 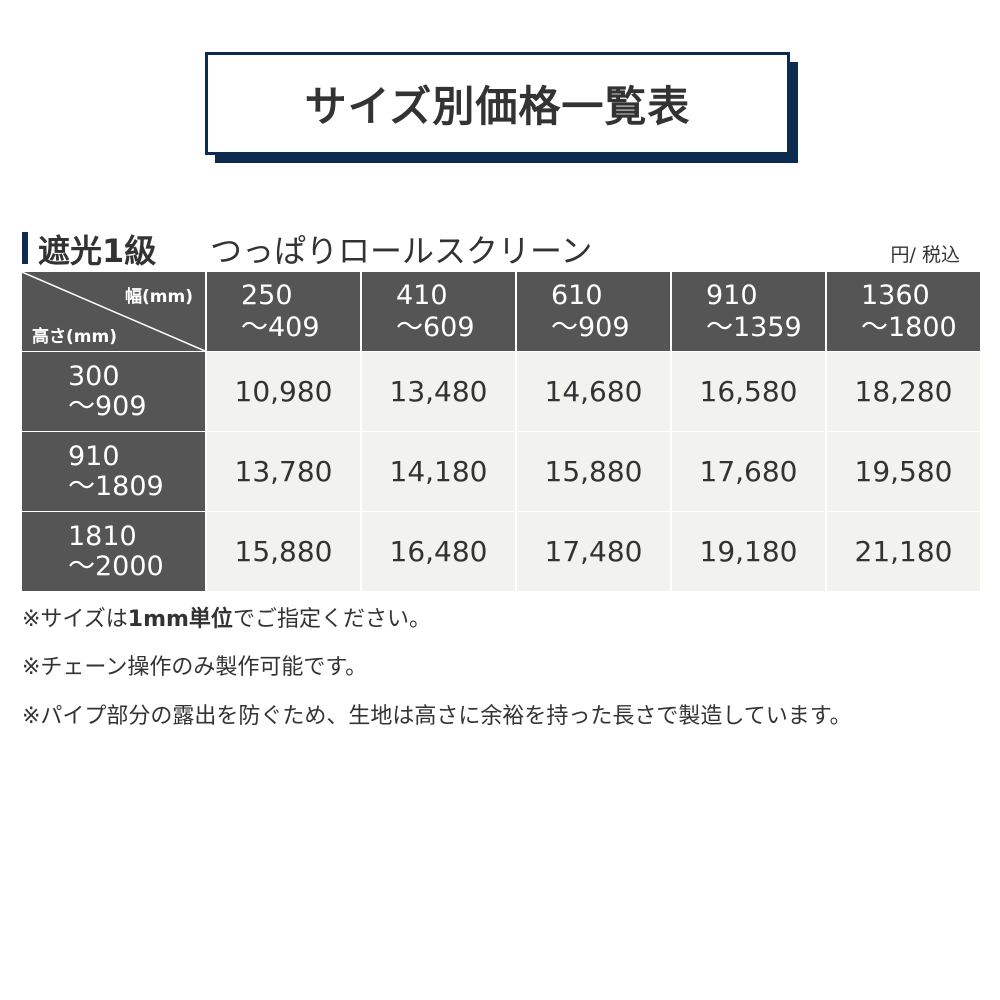 What do you see at coordinates (748, 391) in the screenshot?
I see `price-cell: 16,580` at bounding box center [748, 391].